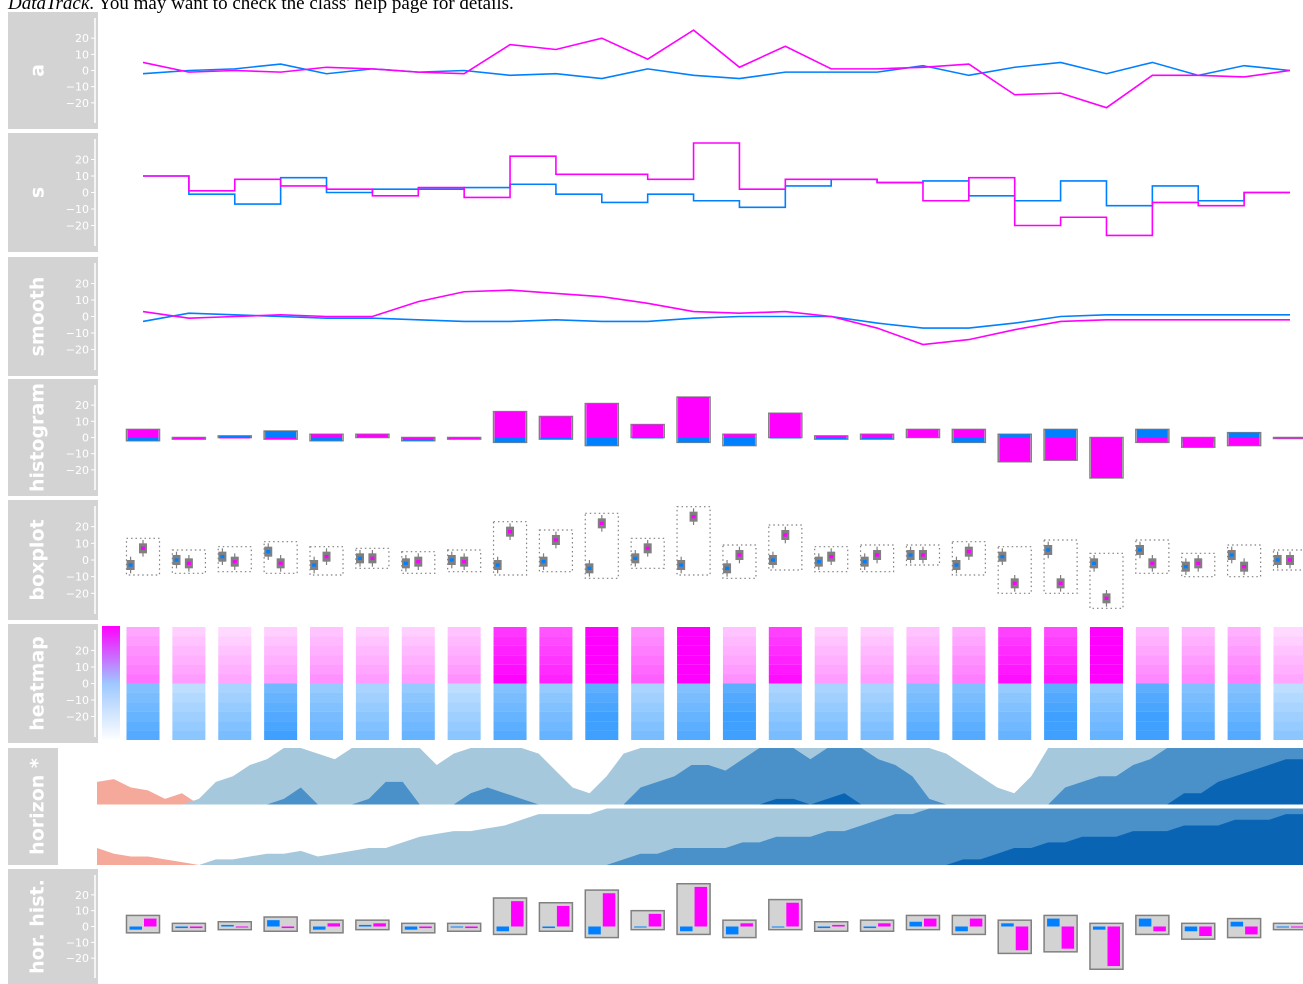 Image resolution: width=1303 pixels, height=984 pixels. Describe the element at coordinates (655, 560) in the screenshot. I see `track-boxplot: boxplot 20100−10−20` at that location.